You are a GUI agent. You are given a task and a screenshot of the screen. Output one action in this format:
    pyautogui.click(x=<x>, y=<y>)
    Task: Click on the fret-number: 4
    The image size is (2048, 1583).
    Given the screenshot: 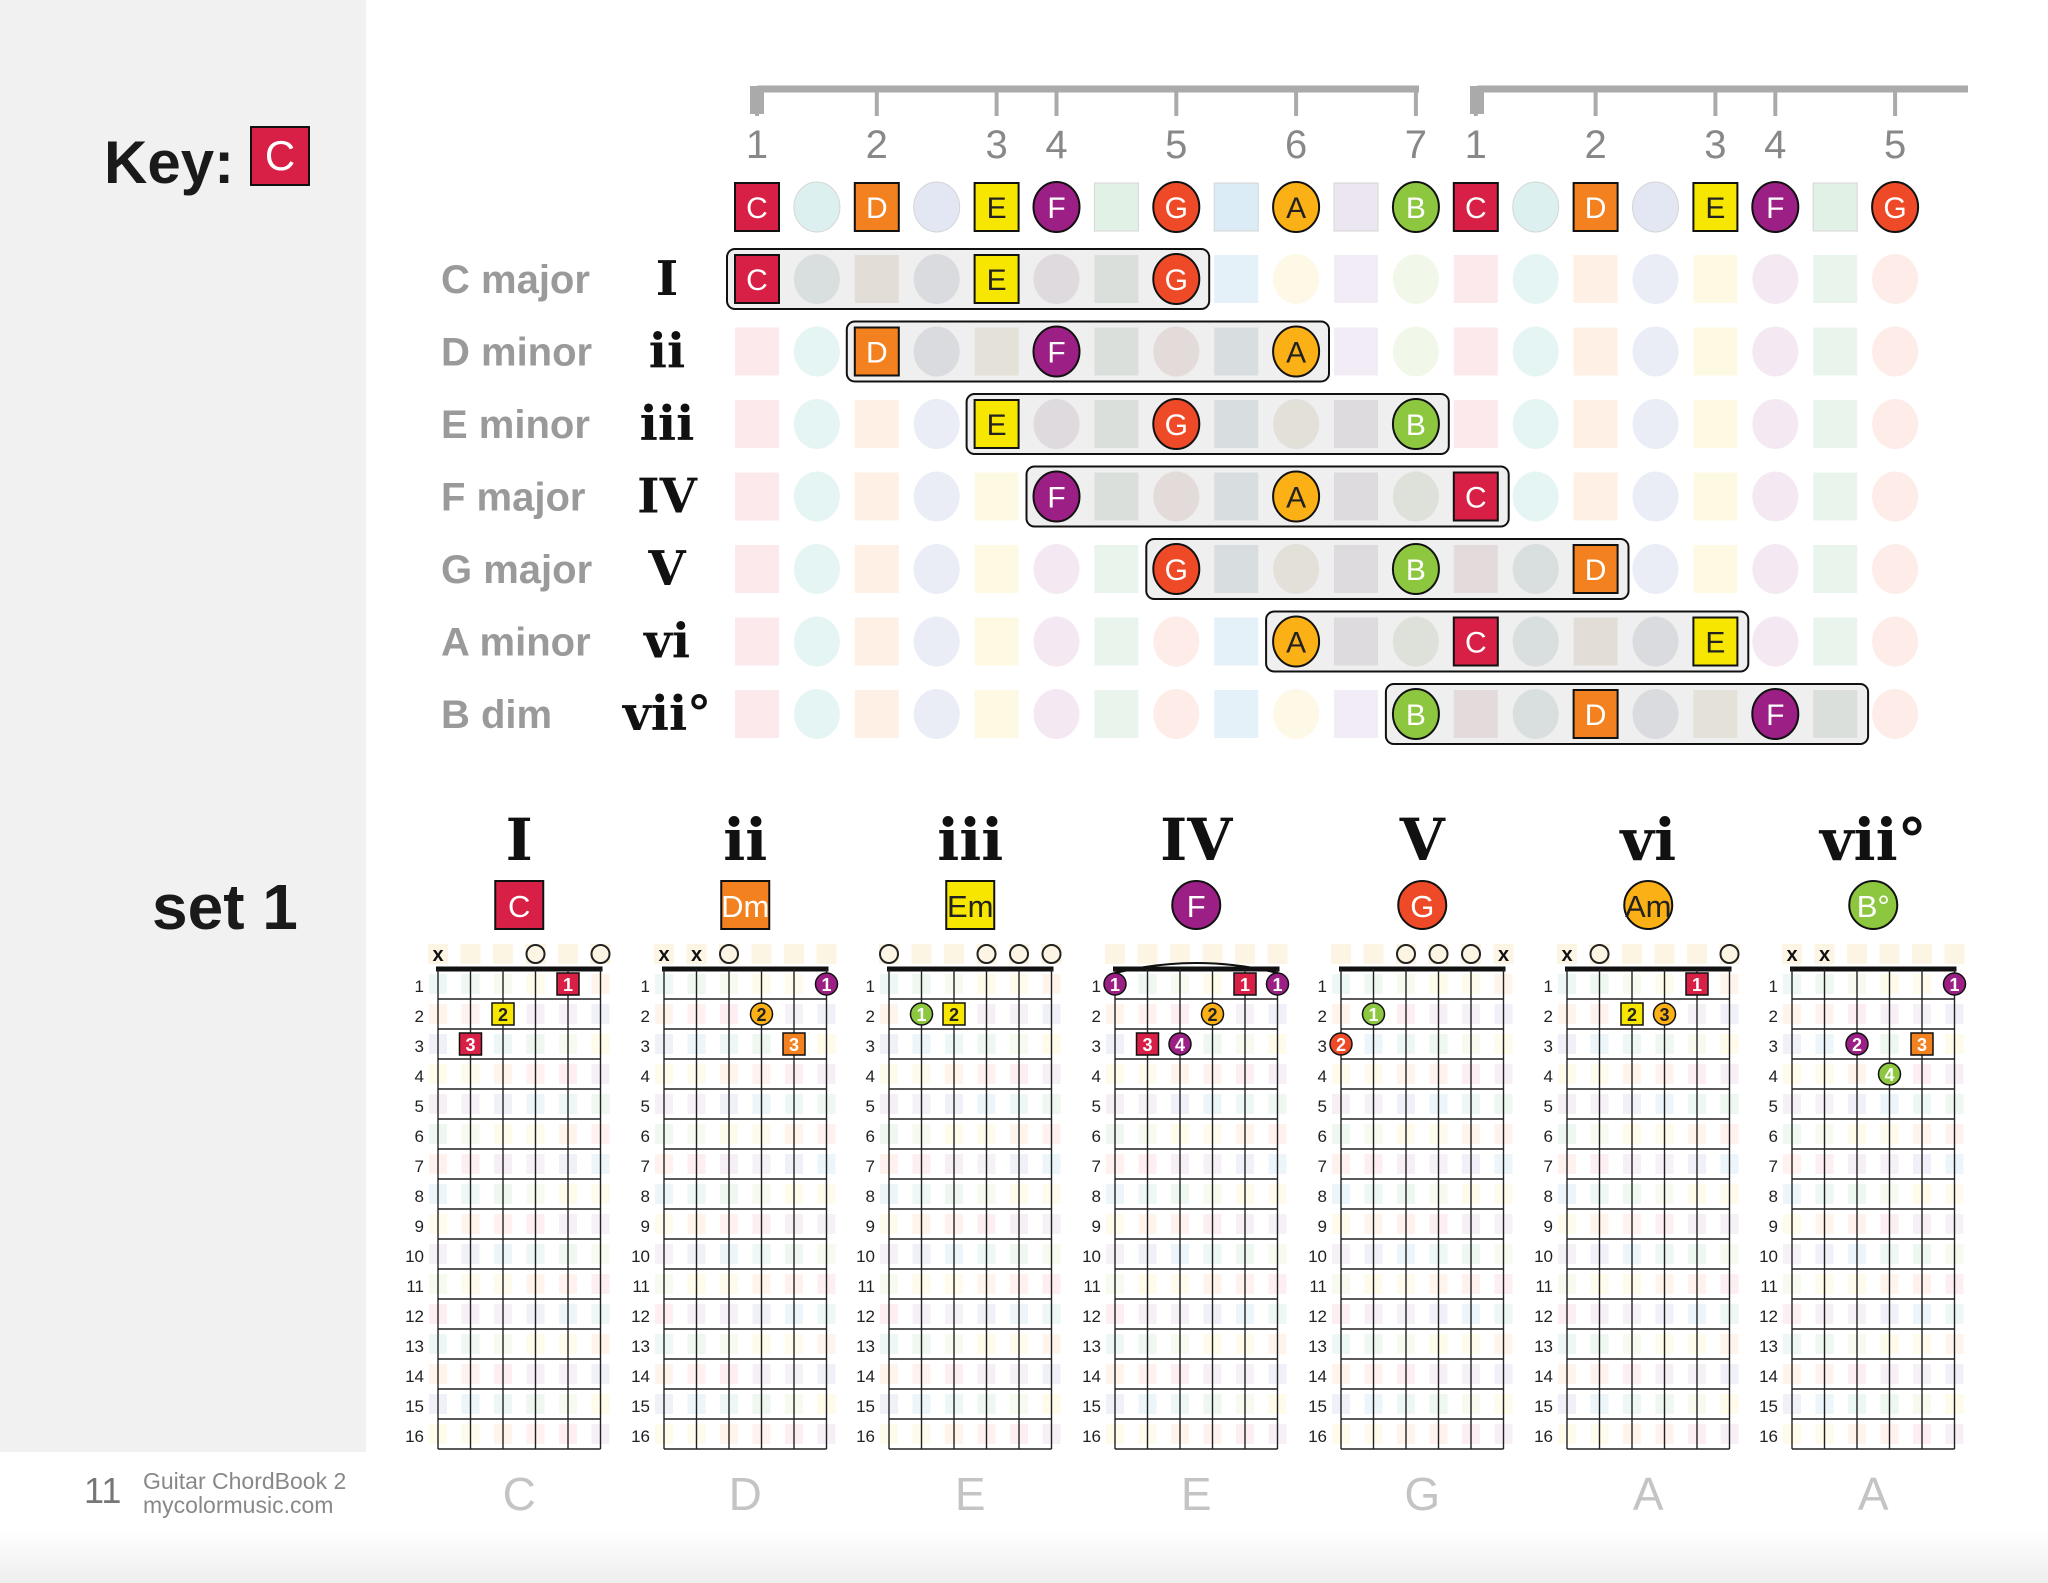 What is the action you would take?
    pyautogui.click(x=1096, y=1076)
    